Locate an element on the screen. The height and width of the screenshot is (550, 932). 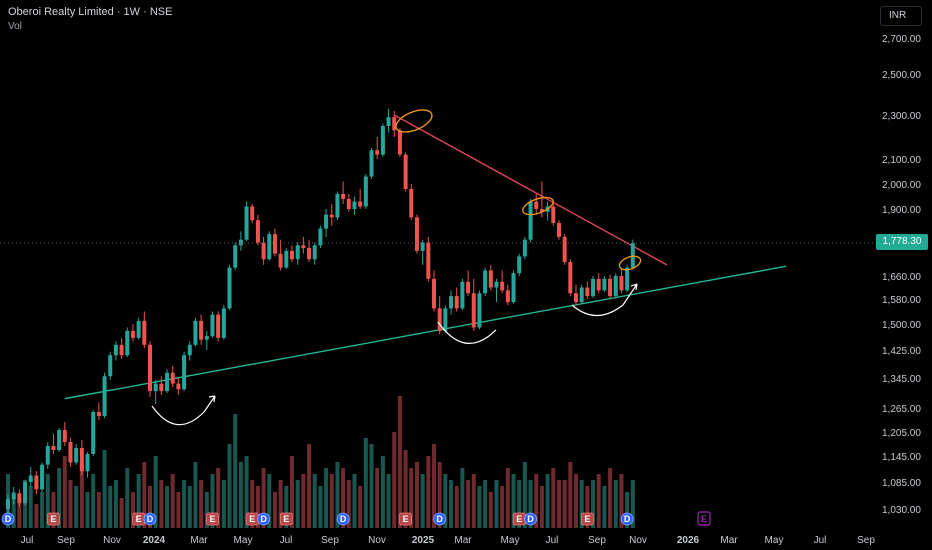
annotation-ellipse is located at coordinates (630, 263).